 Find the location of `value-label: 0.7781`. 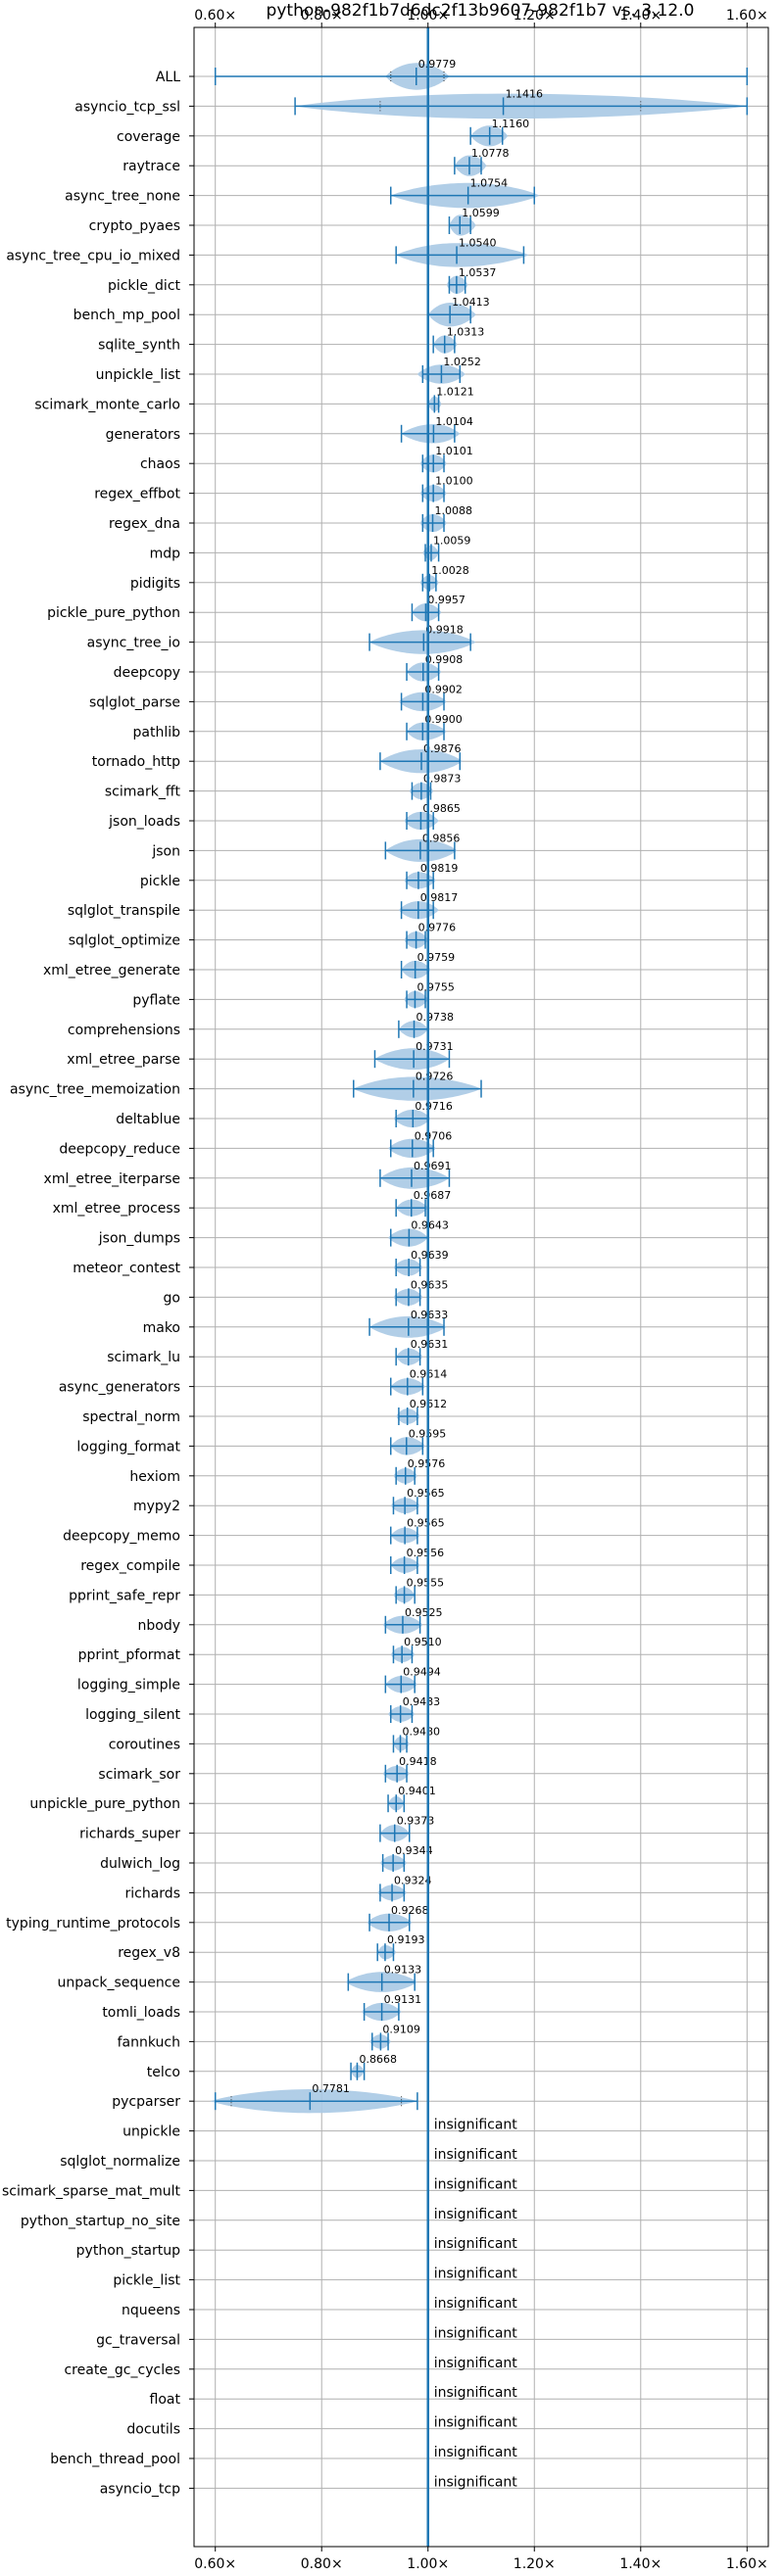

value-label: 0.7781 is located at coordinates (331, 2088).